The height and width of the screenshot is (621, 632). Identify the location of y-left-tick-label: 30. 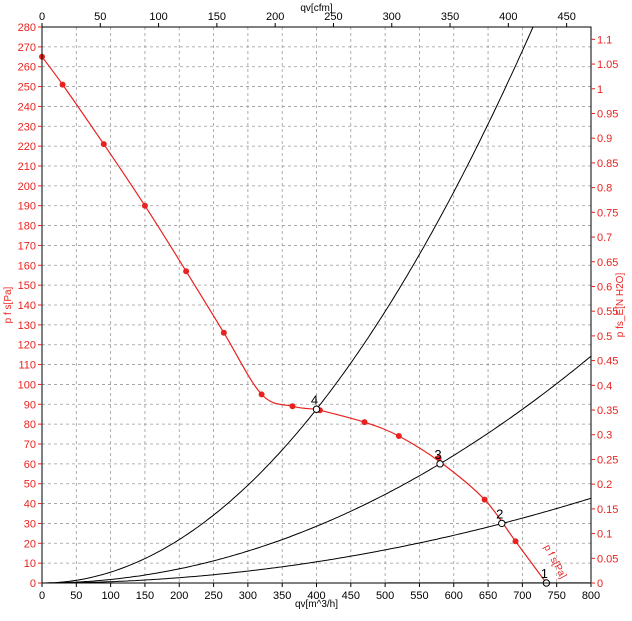
(30, 524).